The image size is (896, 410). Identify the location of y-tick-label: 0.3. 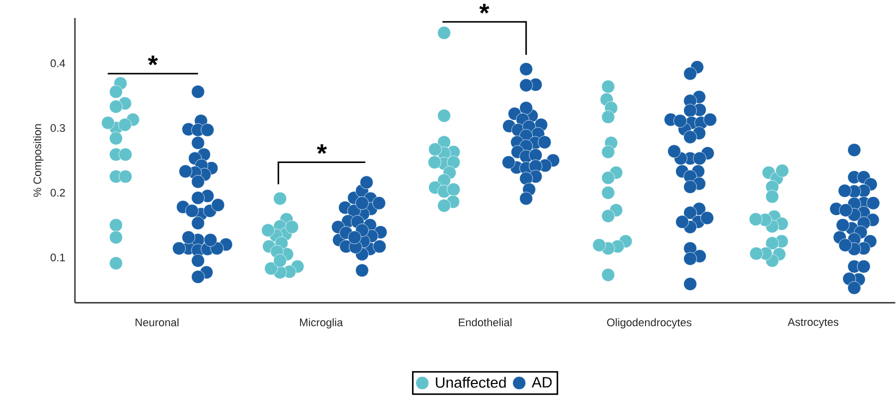
(57, 128).